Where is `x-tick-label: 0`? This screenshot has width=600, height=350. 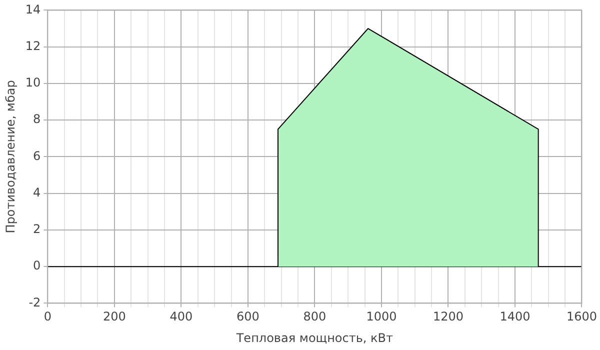 x-tick-label: 0 is located at coordinates (48, 317).